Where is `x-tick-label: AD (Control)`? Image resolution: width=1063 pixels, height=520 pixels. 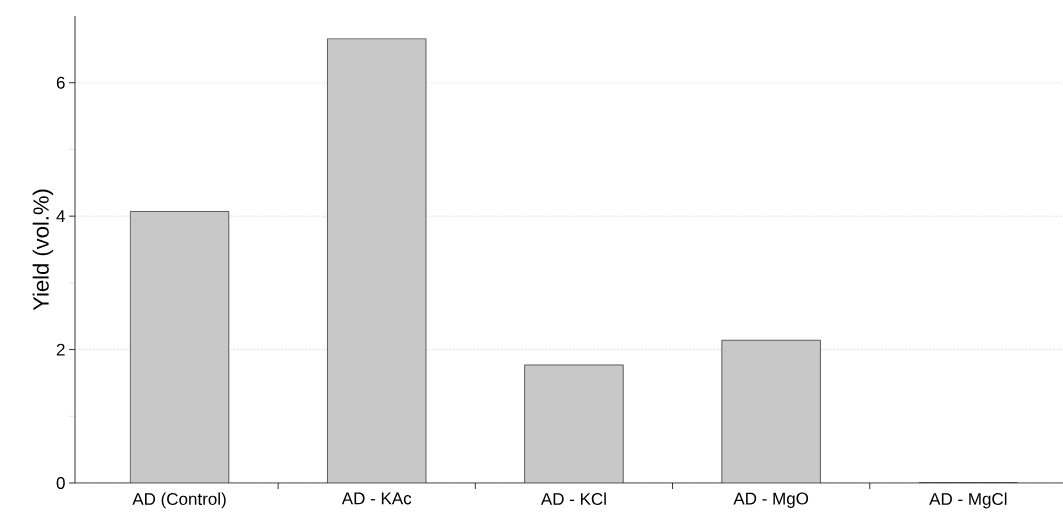 x-tick-label: AD (Control) is located at coordinates (179, 500).